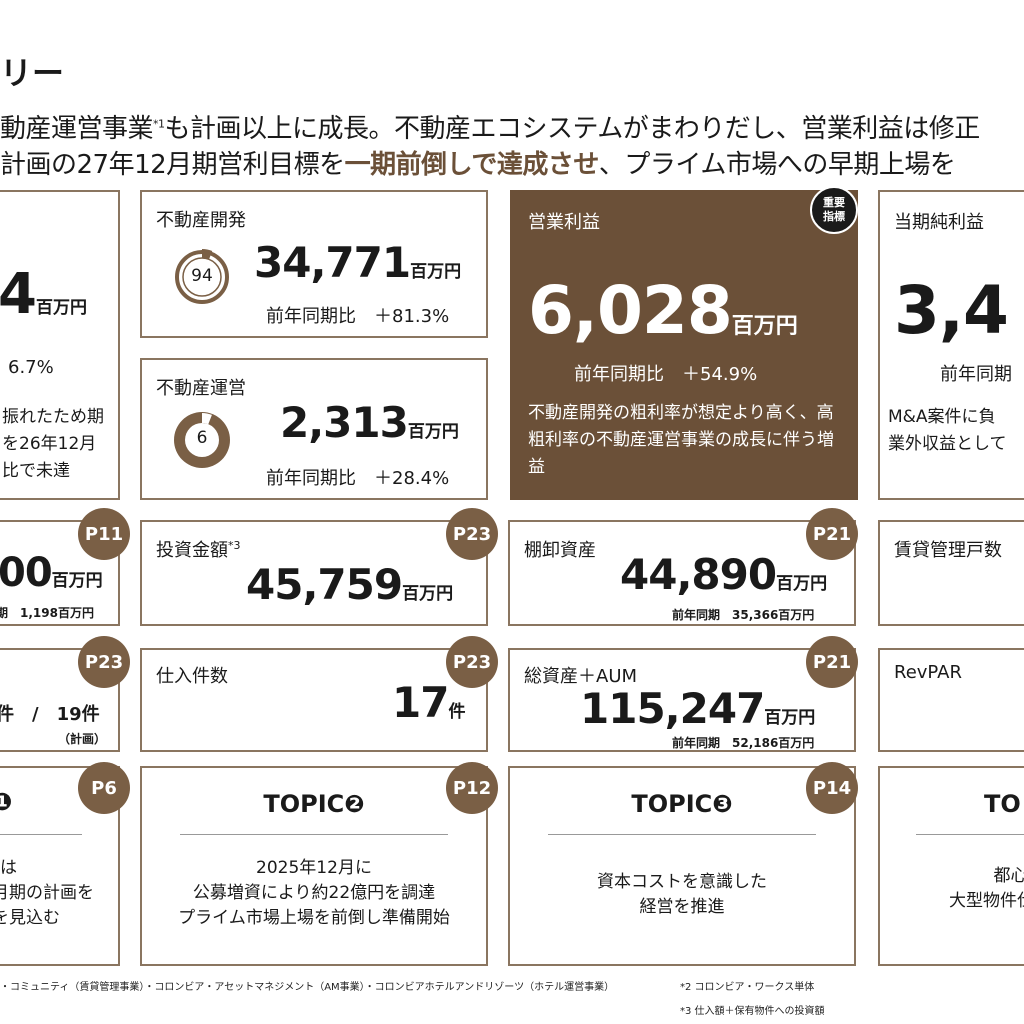 The image size is (1024, 1024). Describe the element at coordinates (50, 714) in the screenshot. I see `row3-left-value: 件 / 19件` at that location.